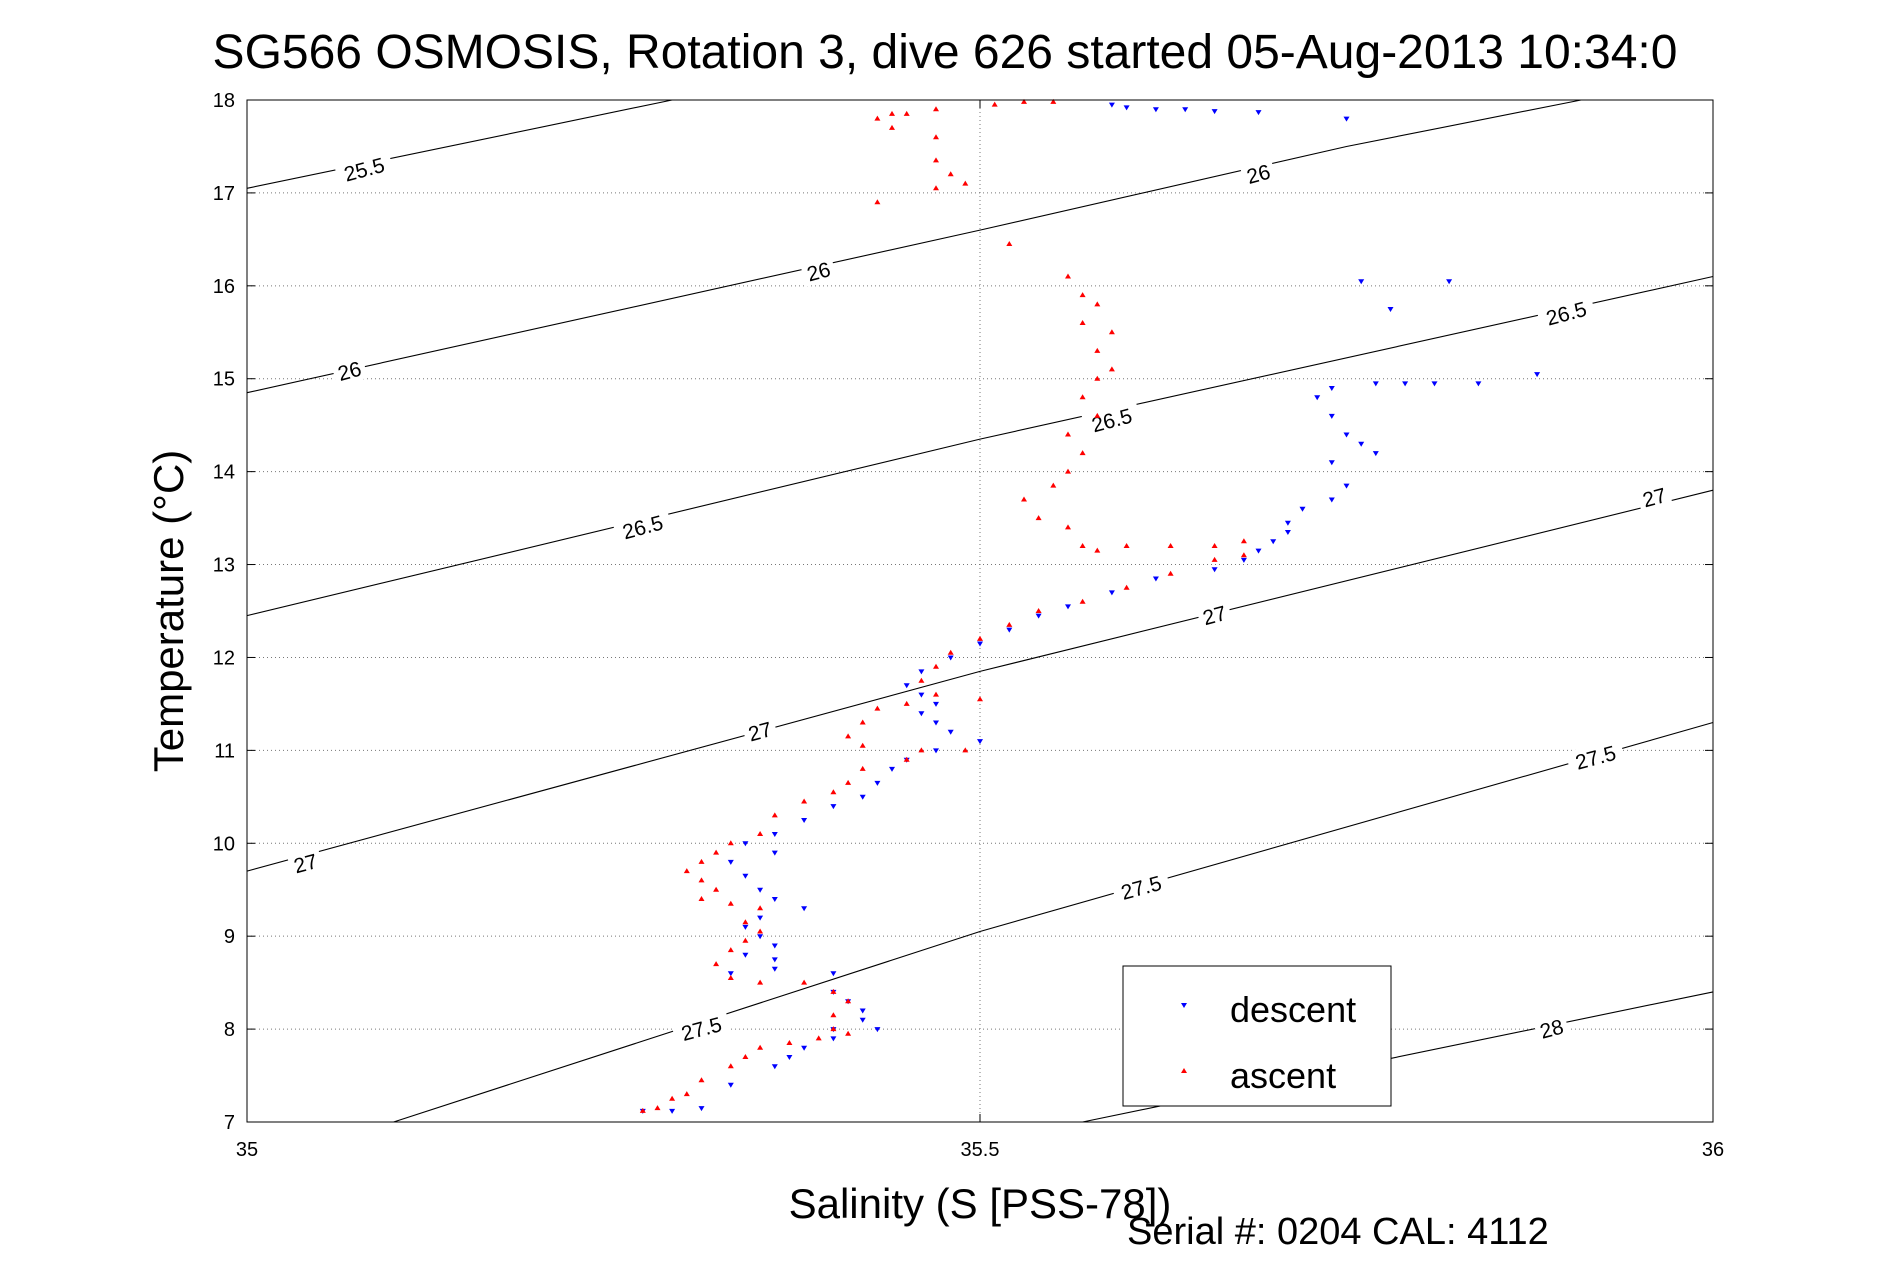  Describe the element at coordinates (224, 101) in the screenshot. I see `y-tick-label: 18` at that location.